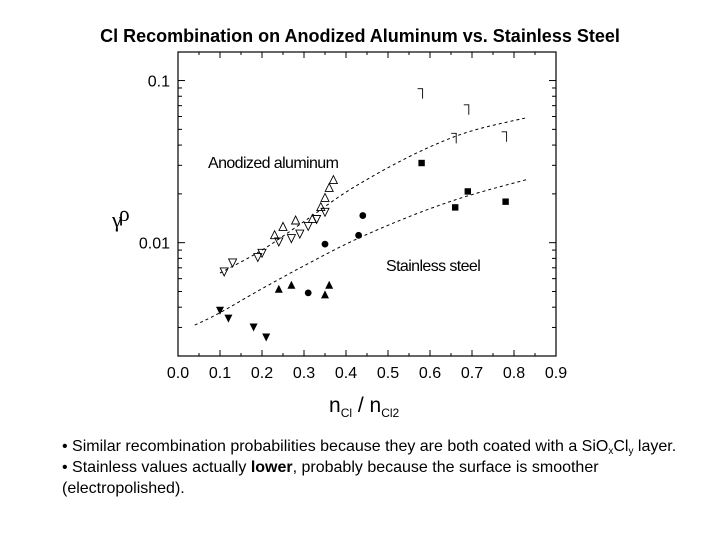  Describe the element at coordinates (335, 405) in the screenshot. I see `x-label-n: n` at that location.